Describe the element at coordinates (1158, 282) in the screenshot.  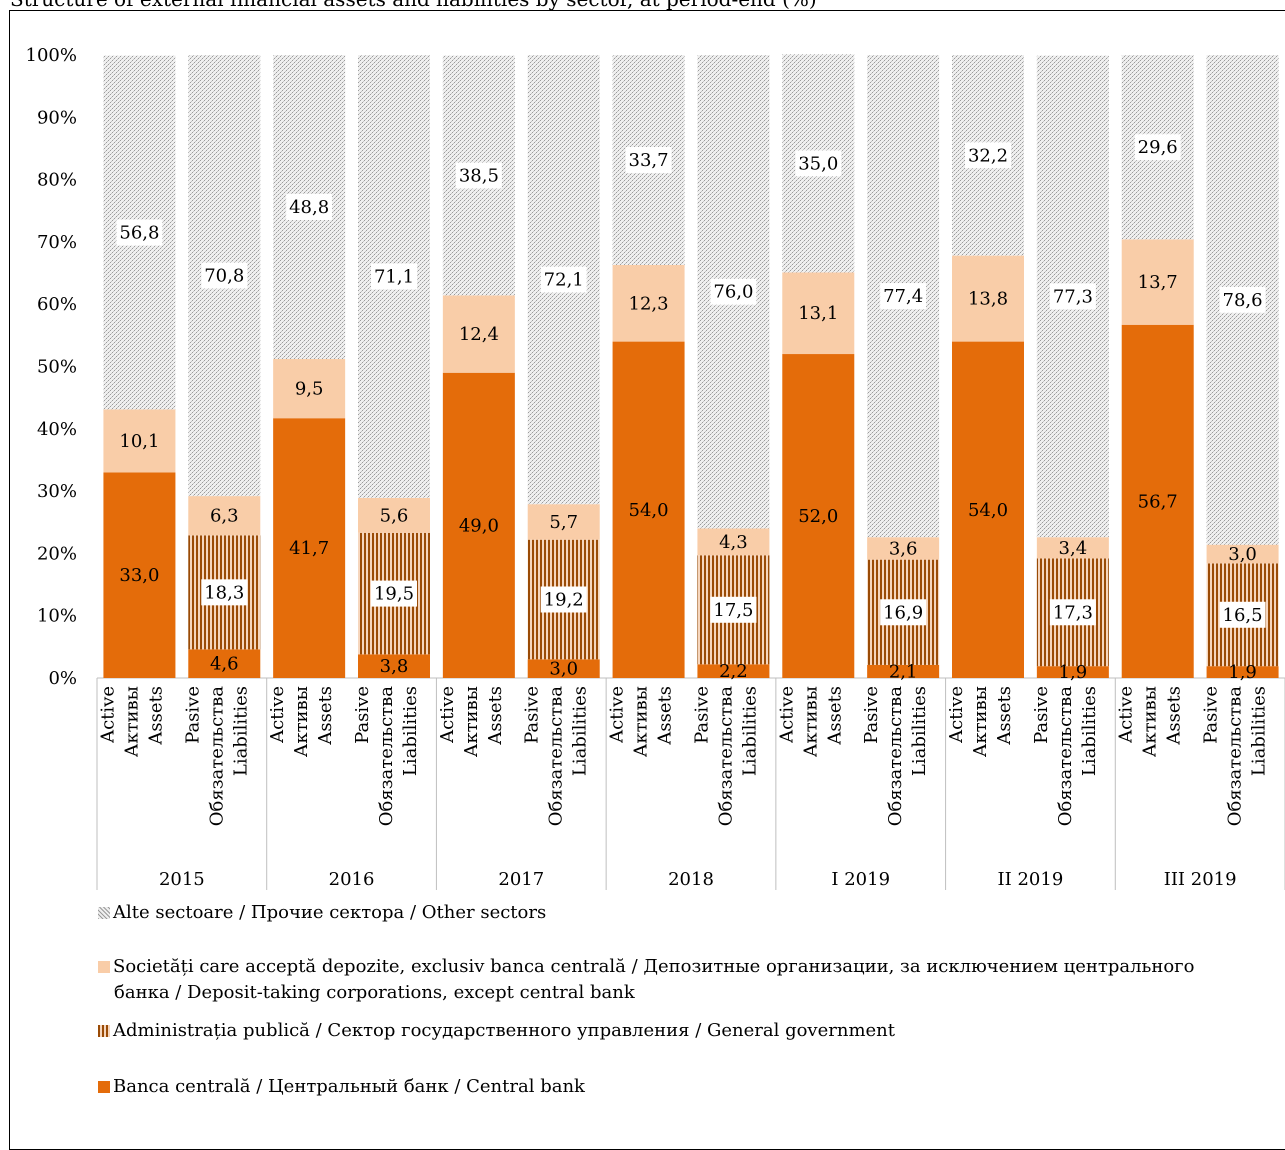
I see `data-label: 13,7` at that location.